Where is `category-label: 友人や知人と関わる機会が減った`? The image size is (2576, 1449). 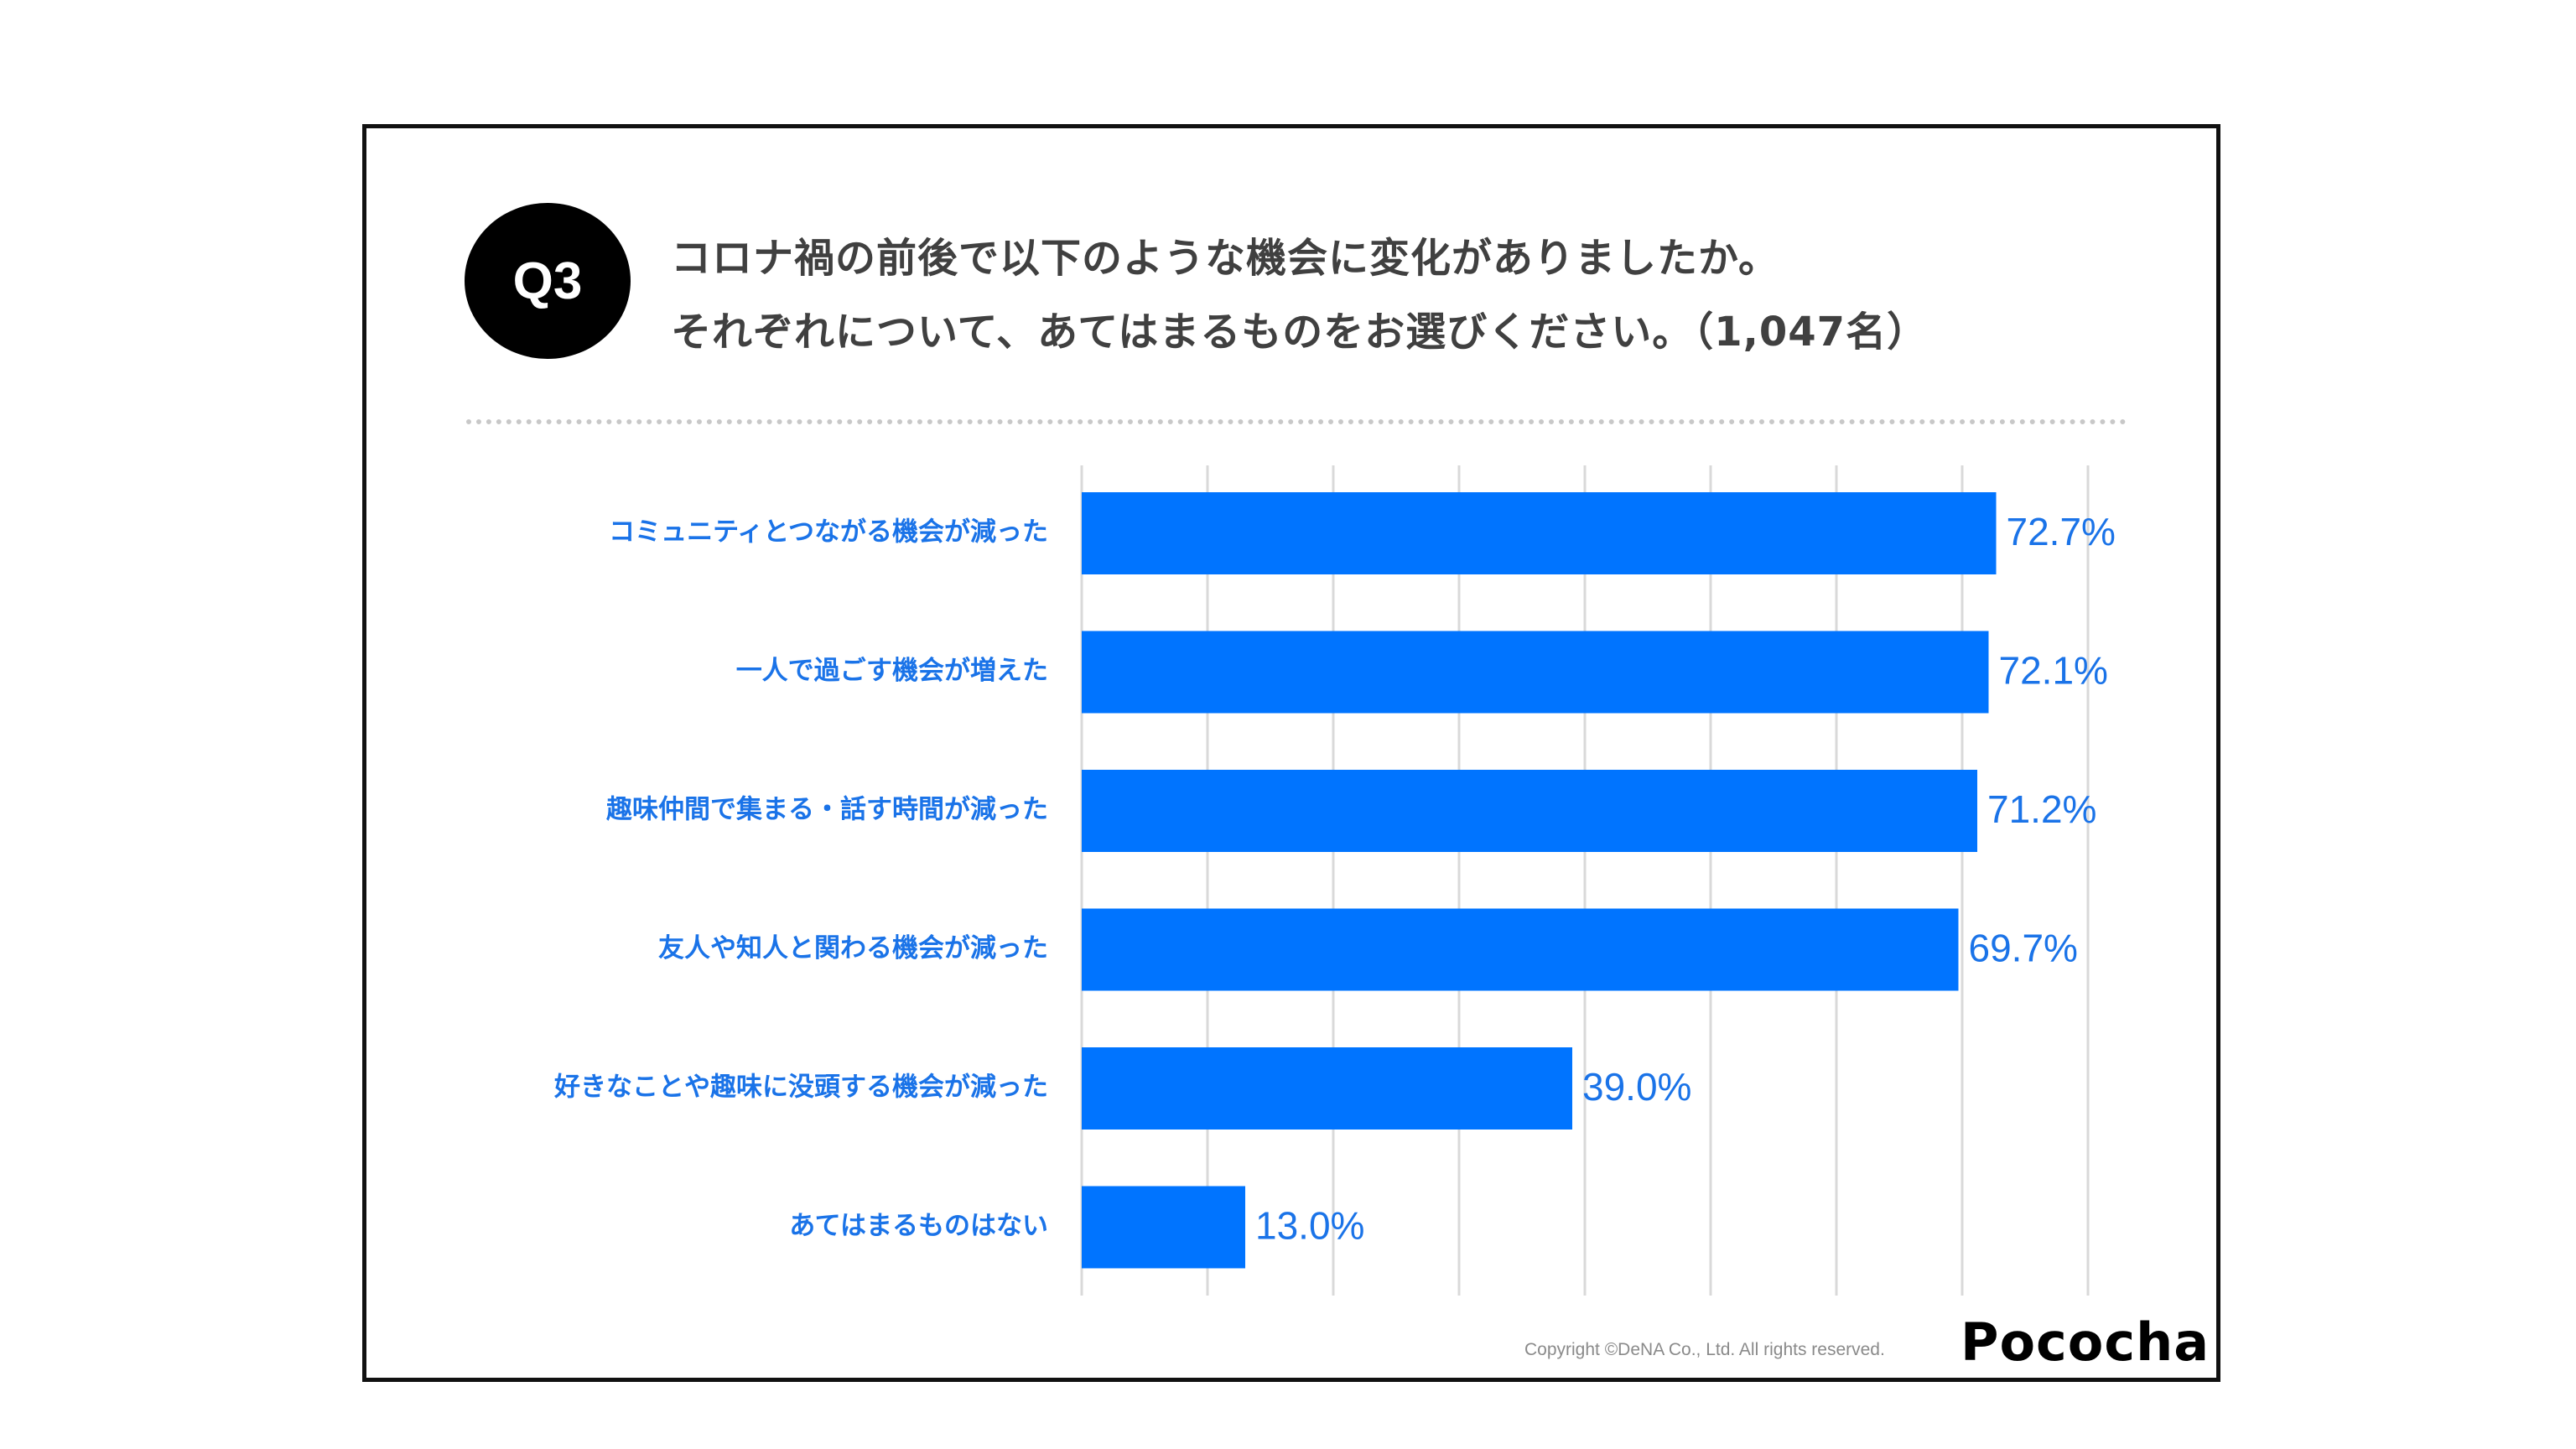
category-label: 友人や知人と関わる機会が減った is located at coordinates (853, 948).